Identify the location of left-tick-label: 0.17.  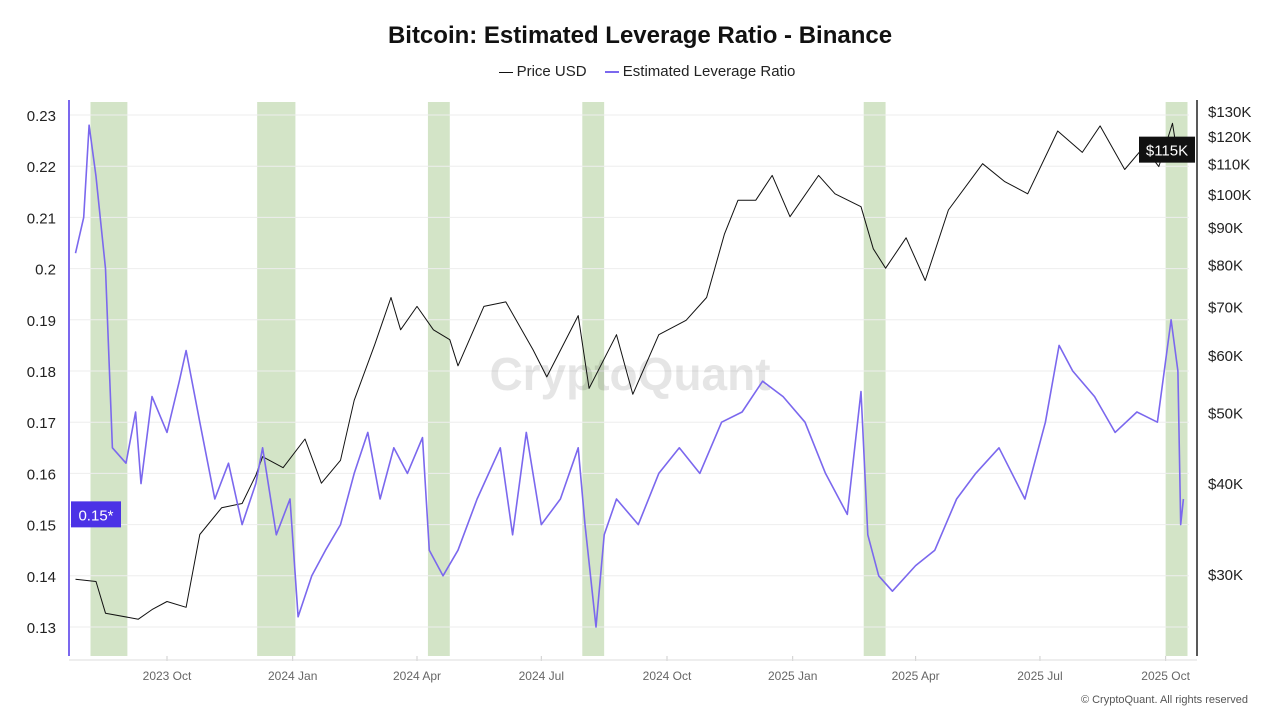
(41, 423).